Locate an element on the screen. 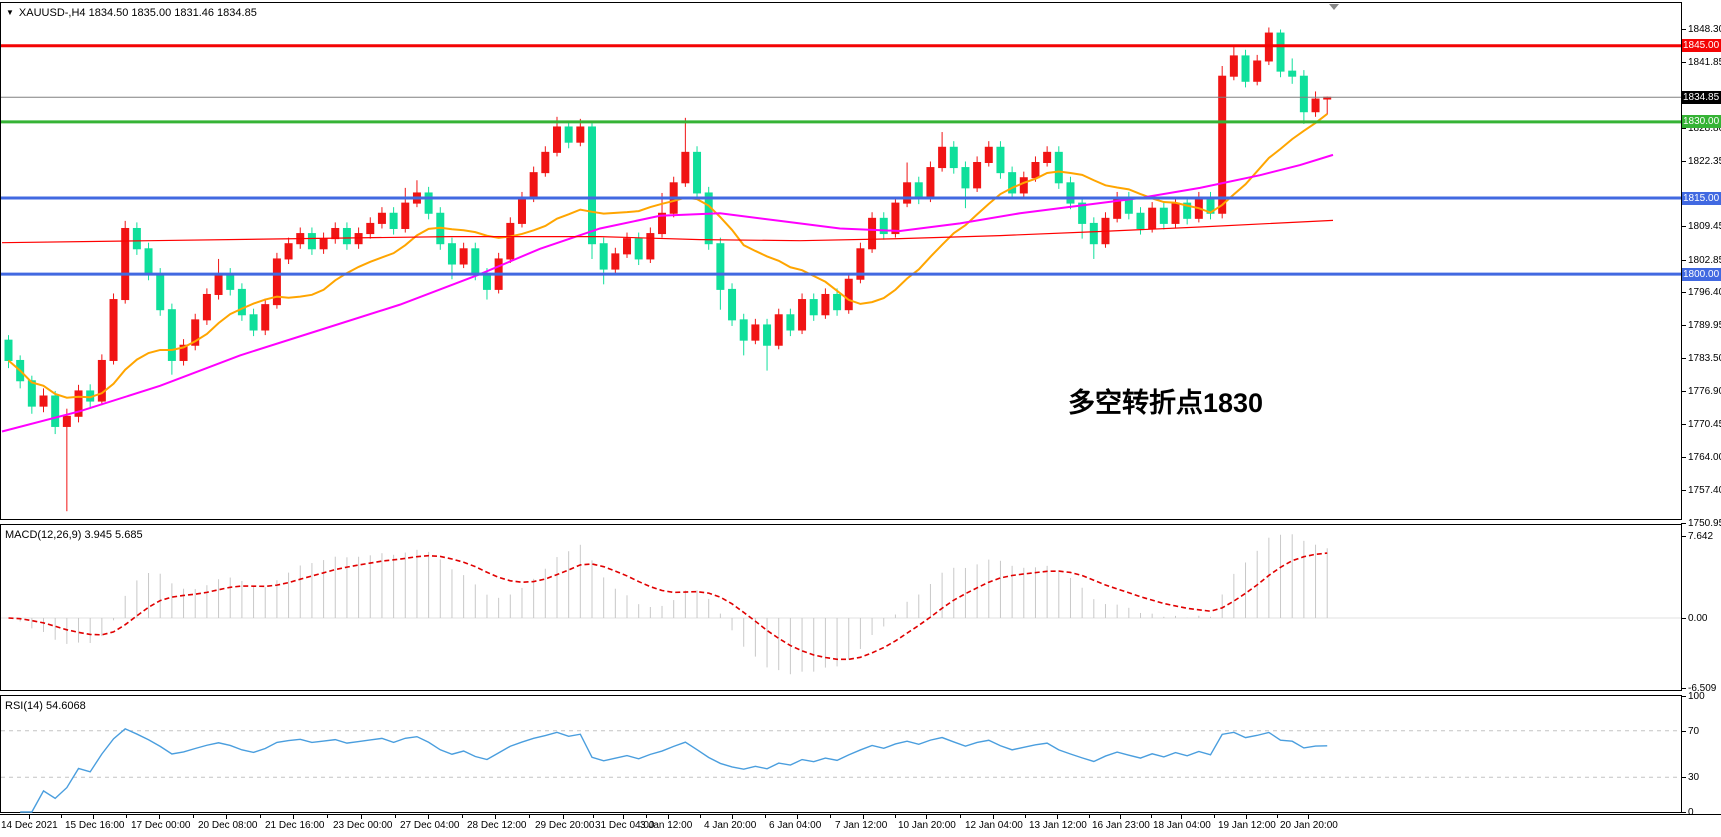 This screenshot has height=837, width=1721. time-tick-label: 6 Jan 04:00 is located at coordinates (795, 825).